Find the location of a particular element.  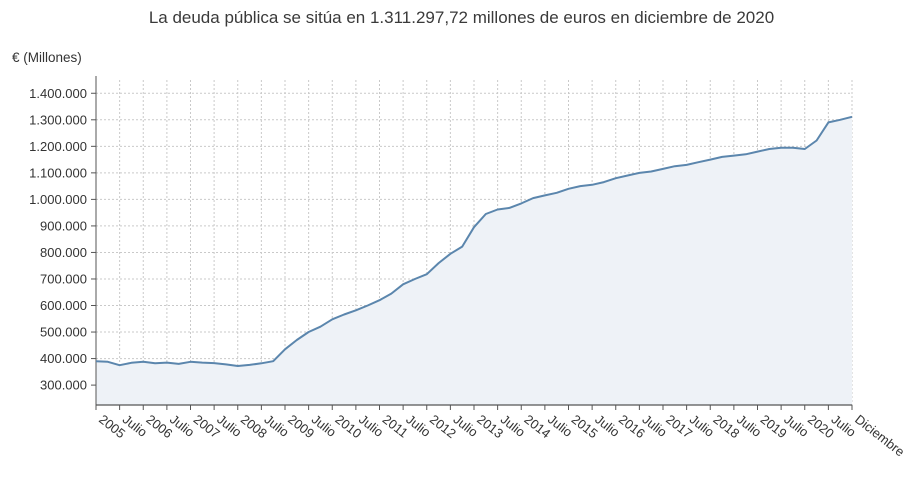

y-tick-label: 900.000 is located at coordinates (63, 225).